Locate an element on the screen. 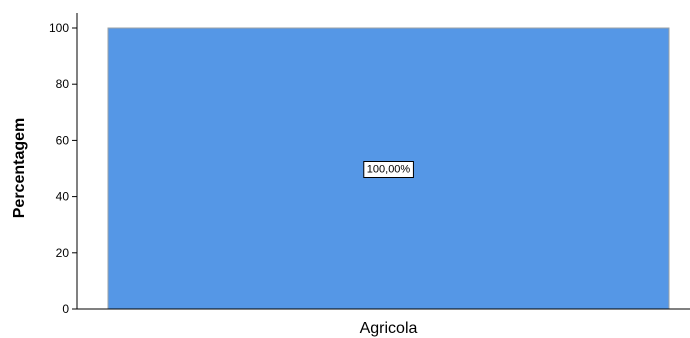 This screenshot has height=338, width=690. x-category-label: Agricola is located at coordinates (389, 328).